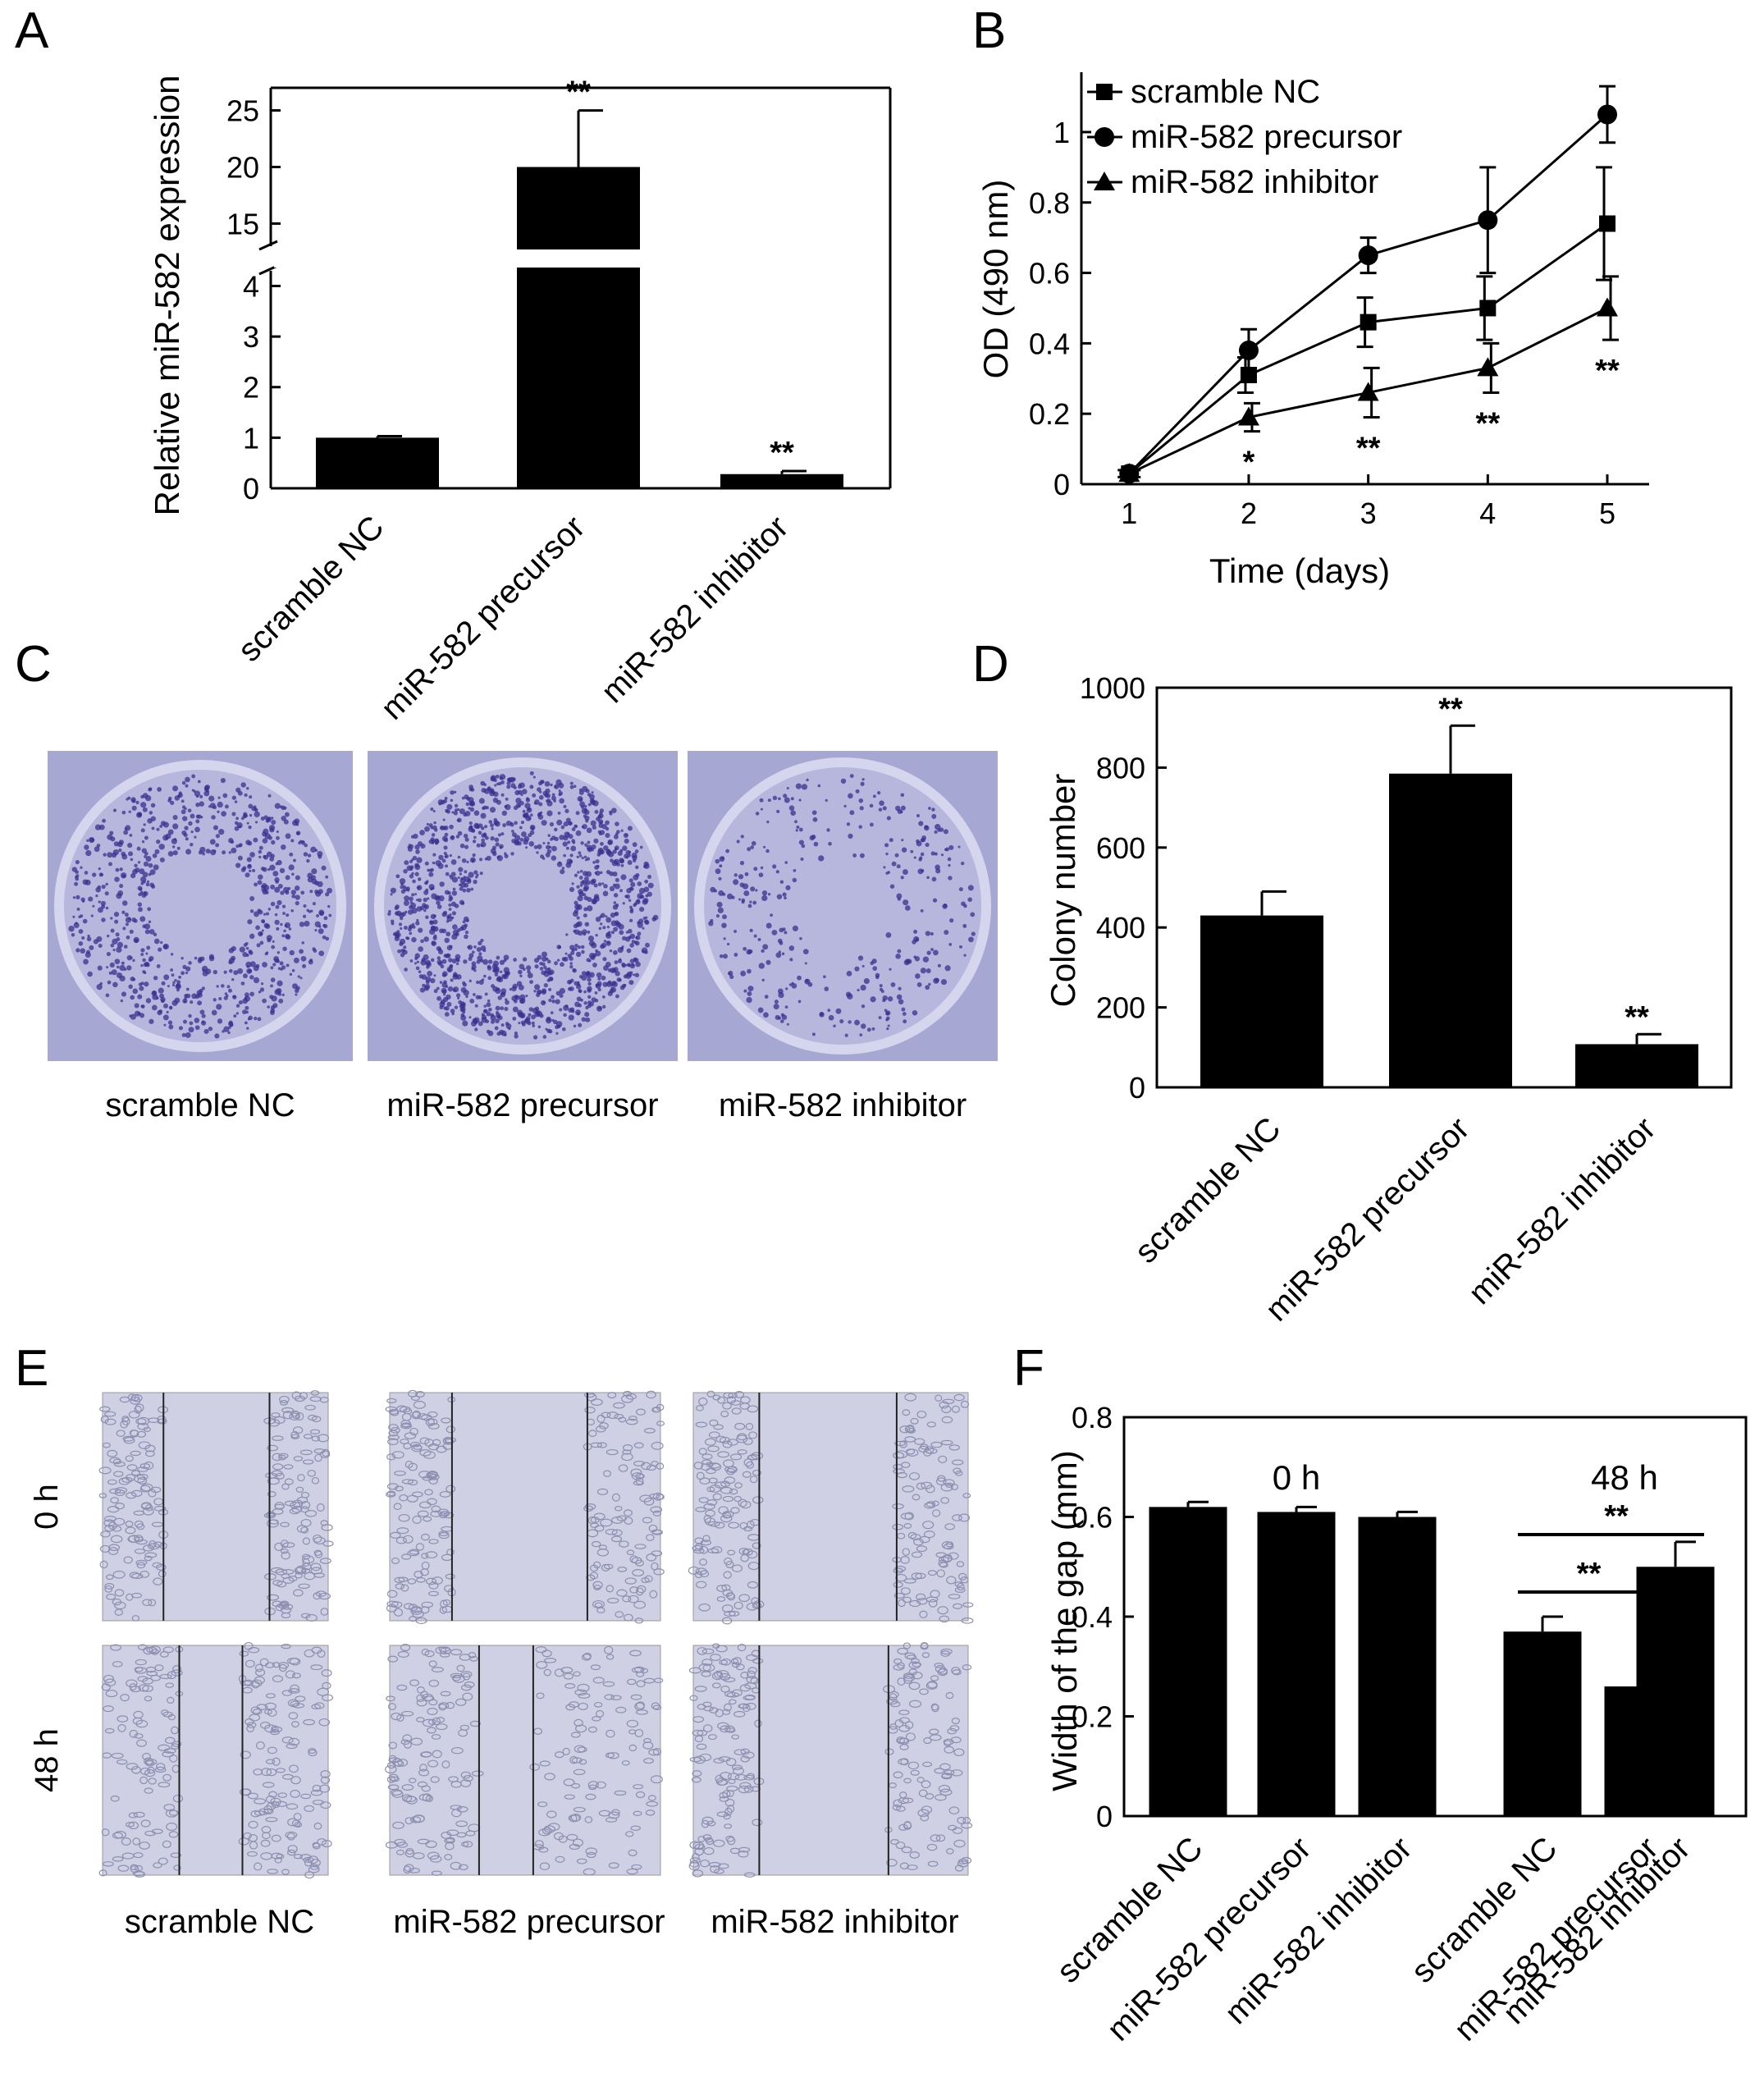 The width and height of the screenshot is (1764, 2100). Describe the element at coordinates (1104, 137) in the screenshot. I see `legend-marker` at that location.